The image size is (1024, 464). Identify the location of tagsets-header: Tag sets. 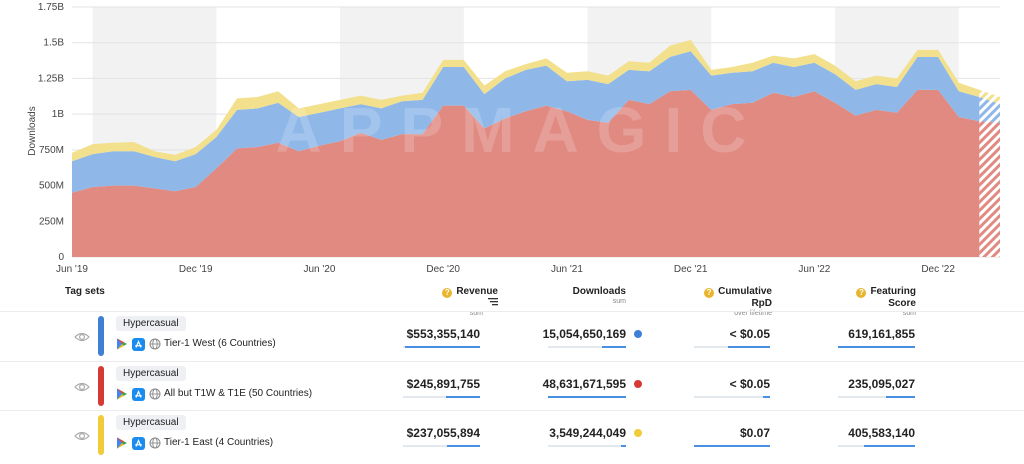
(85, 291).